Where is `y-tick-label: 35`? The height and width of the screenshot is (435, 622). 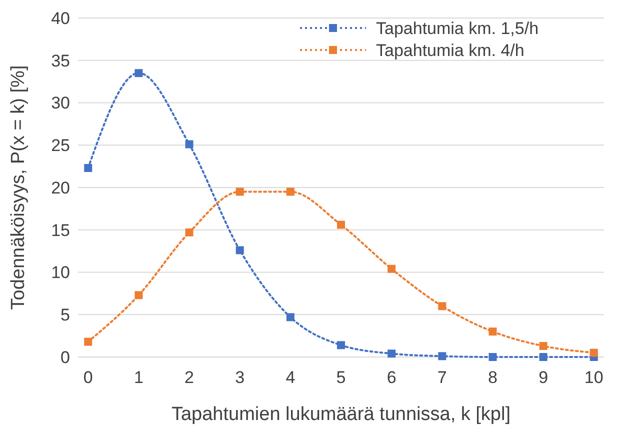
y-tick-label: 35 is located at coordinates (60, 60).